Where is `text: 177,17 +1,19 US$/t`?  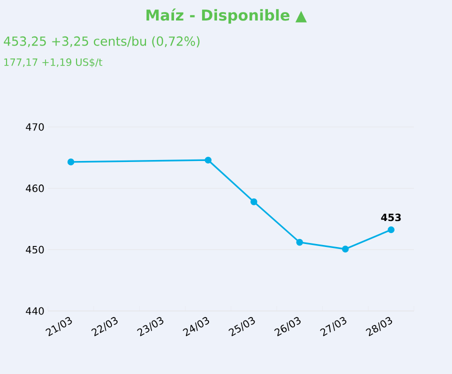 text: 177,17 +1,19 US$/t is located at coordinates (53, 63).